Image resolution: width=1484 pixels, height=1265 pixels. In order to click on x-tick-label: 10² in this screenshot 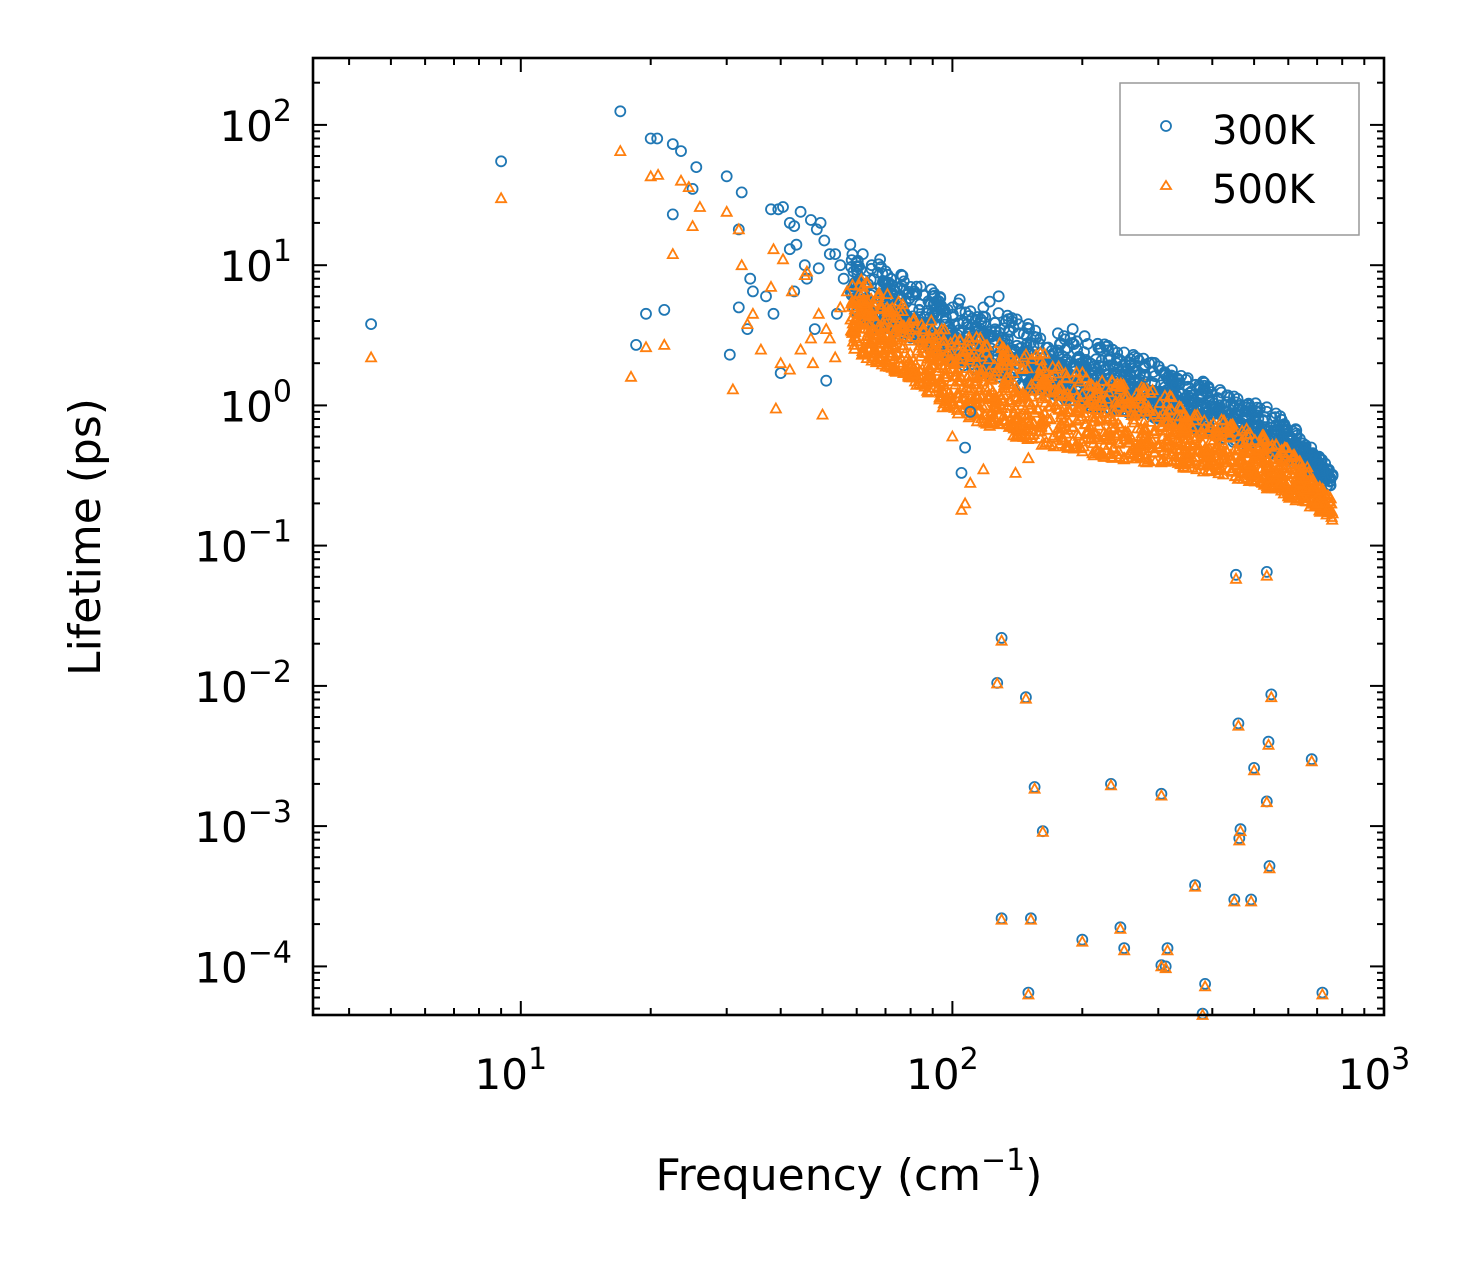, I will do `click(942, 1070)`.